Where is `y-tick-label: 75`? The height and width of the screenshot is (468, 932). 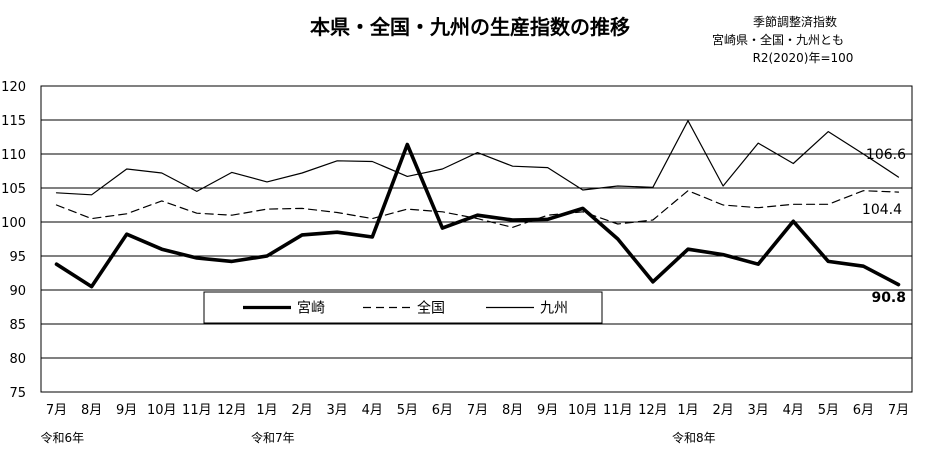
y-tick-label: 75 is located at coordinates (17, 393).